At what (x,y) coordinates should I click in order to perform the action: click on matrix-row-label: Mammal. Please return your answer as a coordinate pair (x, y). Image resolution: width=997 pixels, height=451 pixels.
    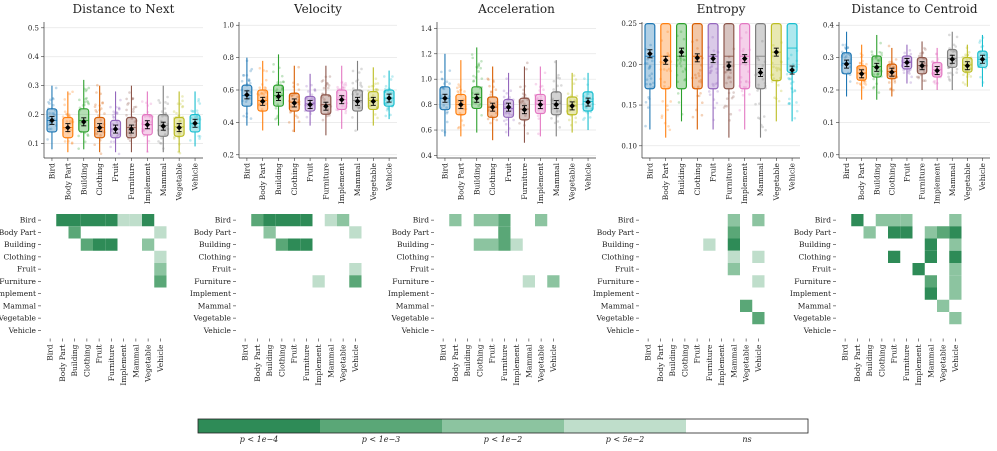
    Looking at the image, I should click on (618, 305).